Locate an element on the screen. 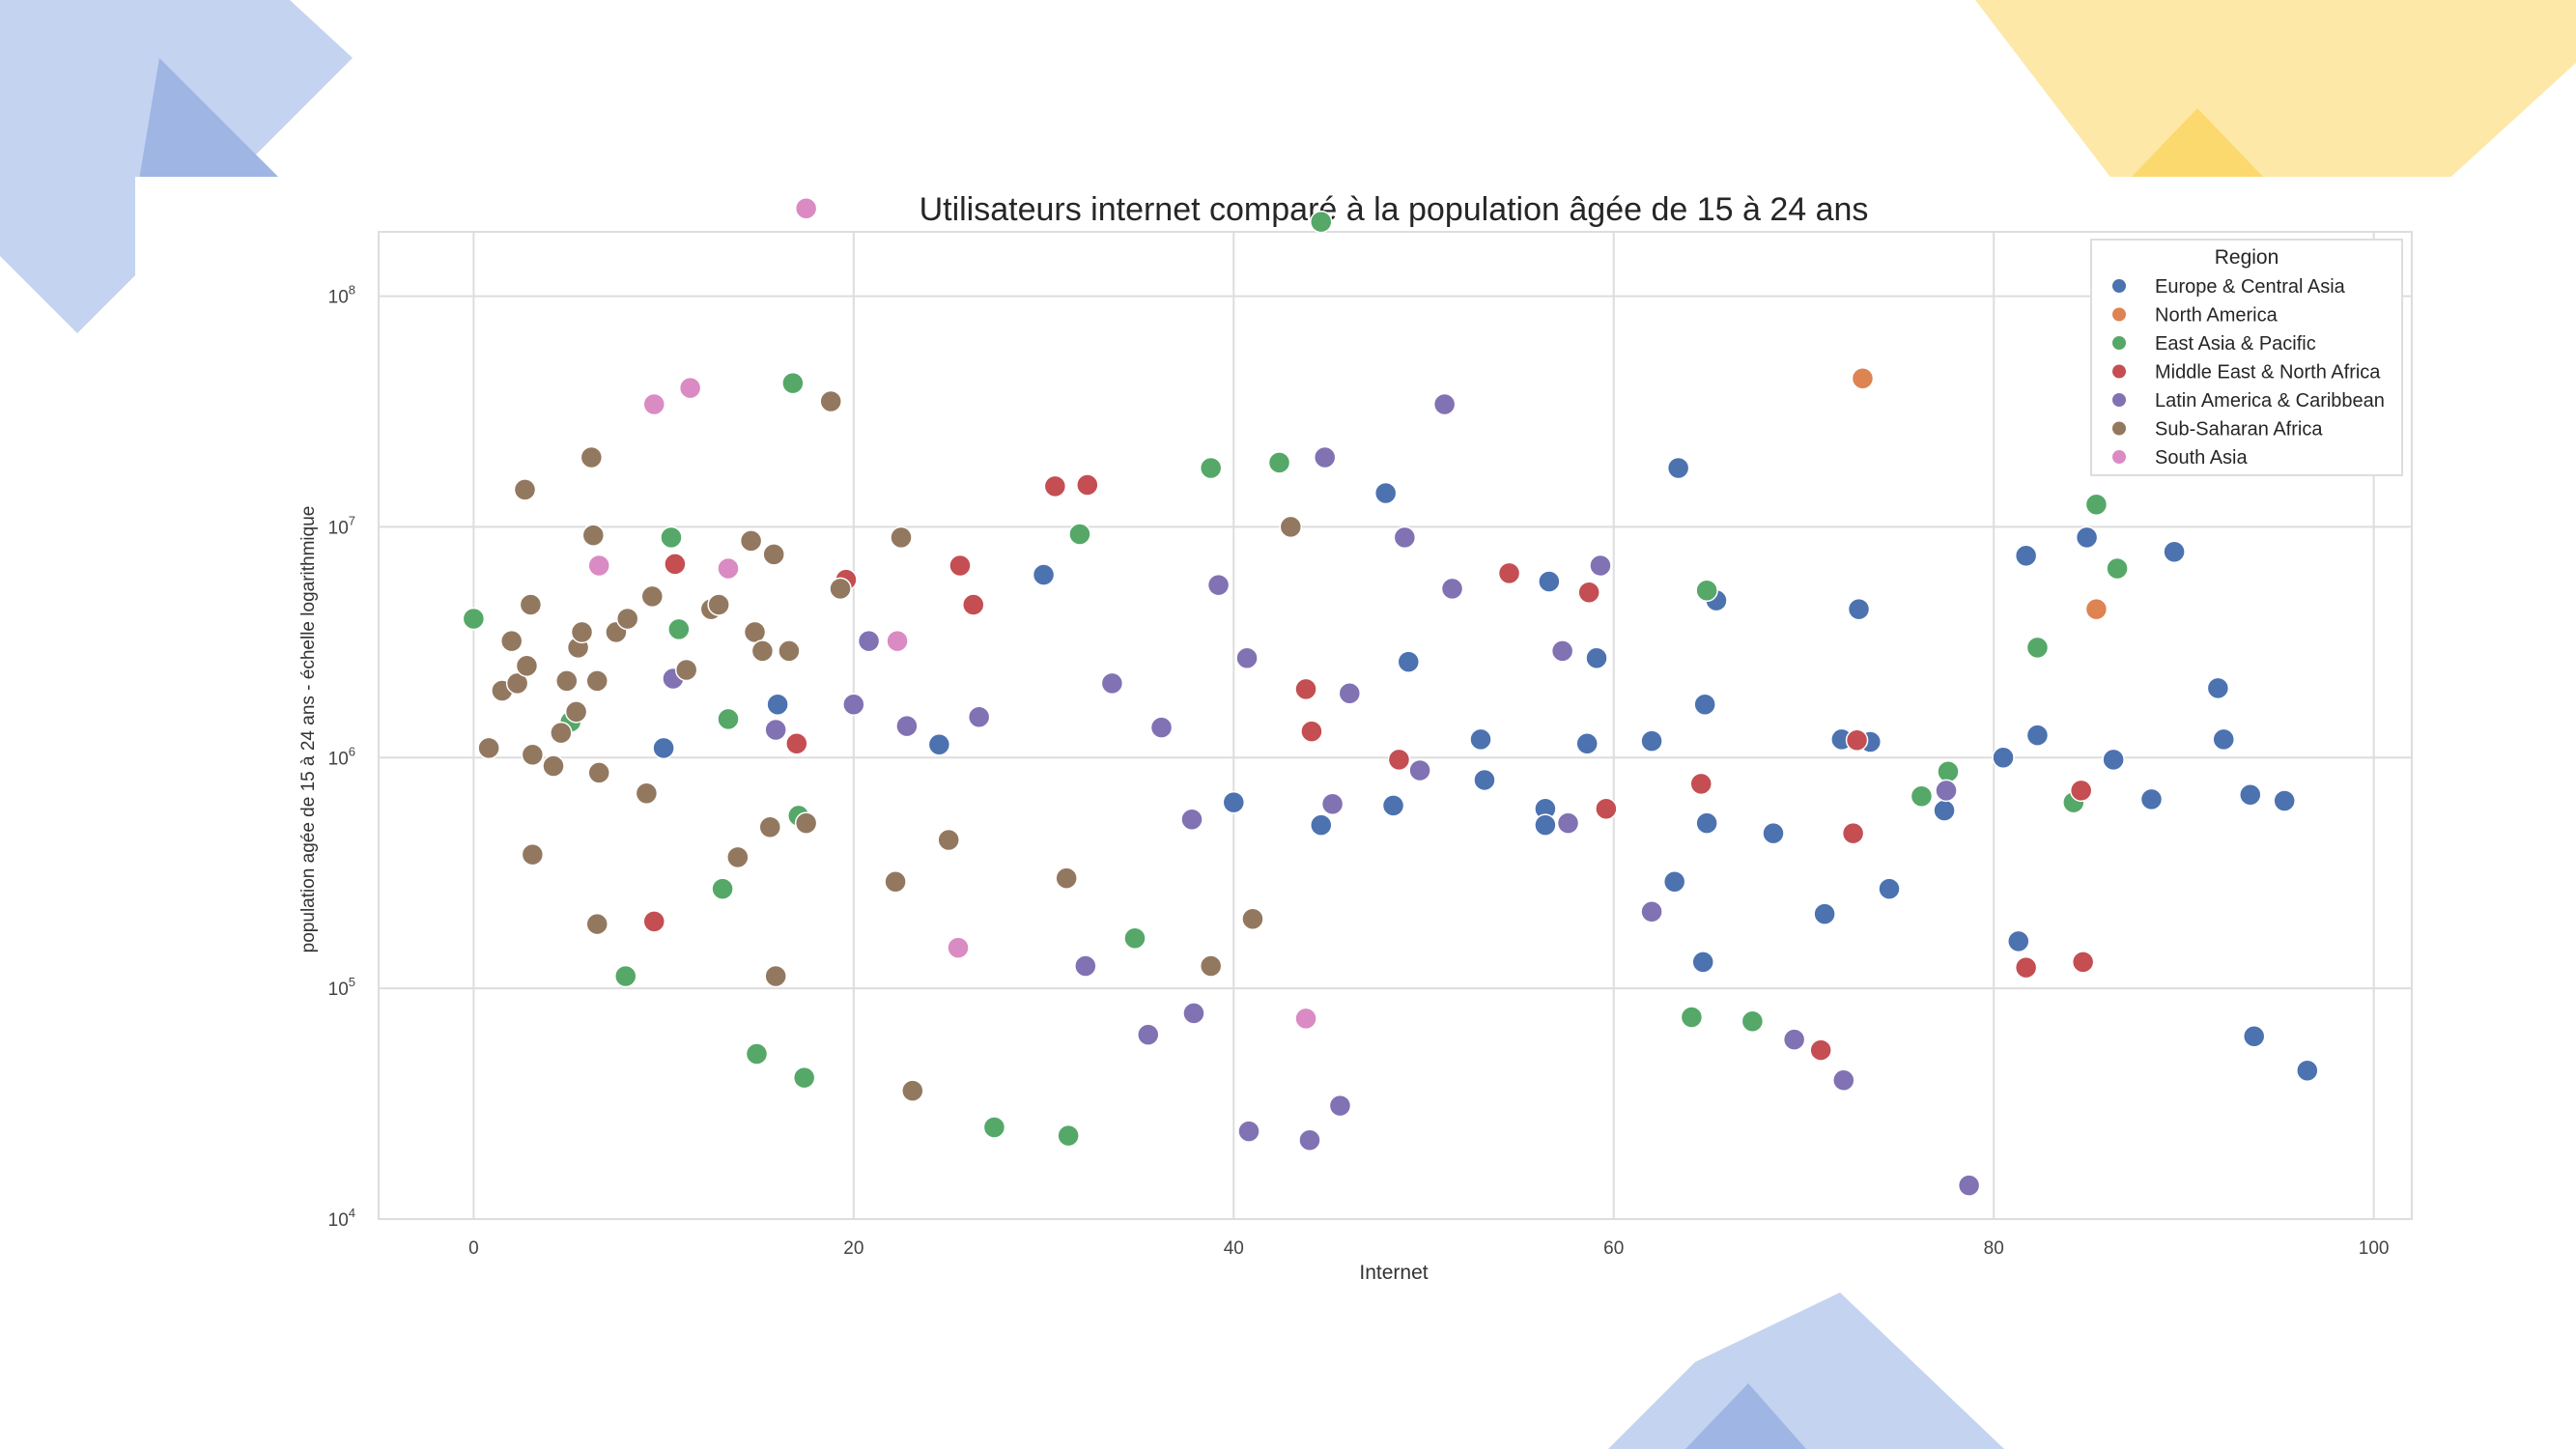  legend-label: Middle East & North Africa is located at coordinates (2268, 373).